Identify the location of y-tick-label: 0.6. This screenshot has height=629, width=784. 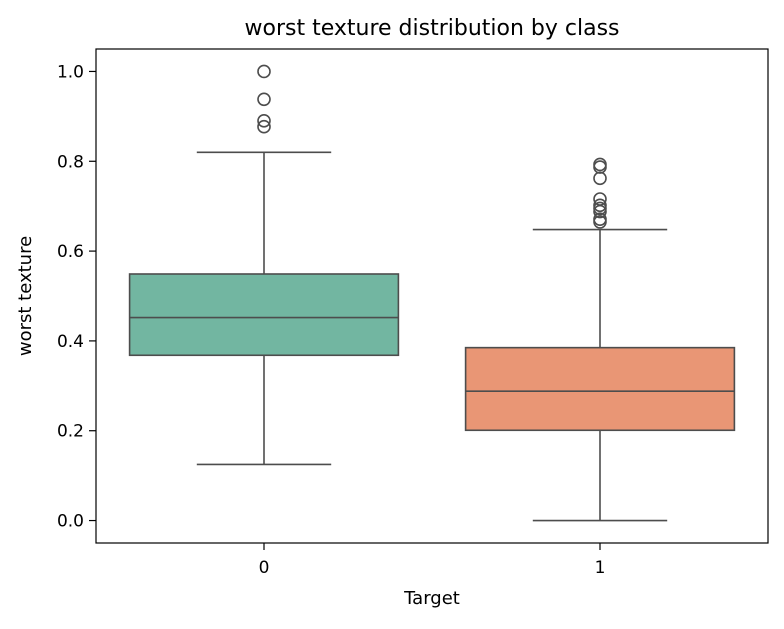
(70, 252).